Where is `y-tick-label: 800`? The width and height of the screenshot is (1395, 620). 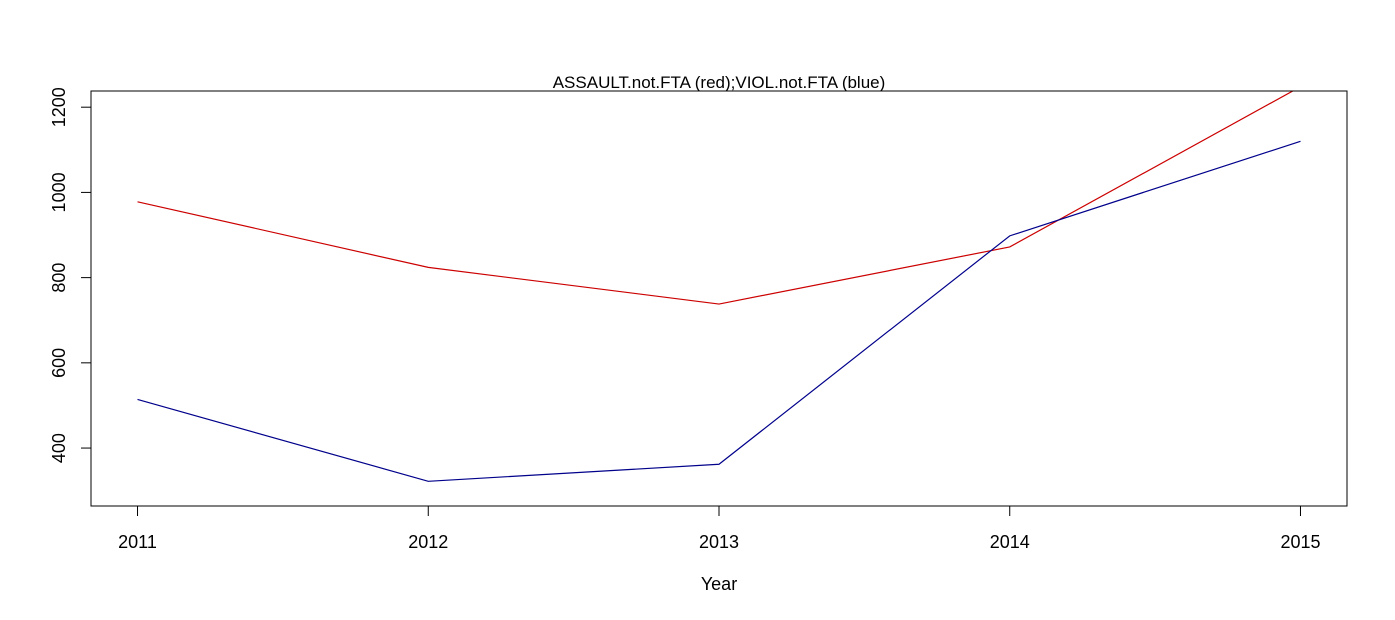 y-tick-label: 800 is located at coordinates (59, 278).